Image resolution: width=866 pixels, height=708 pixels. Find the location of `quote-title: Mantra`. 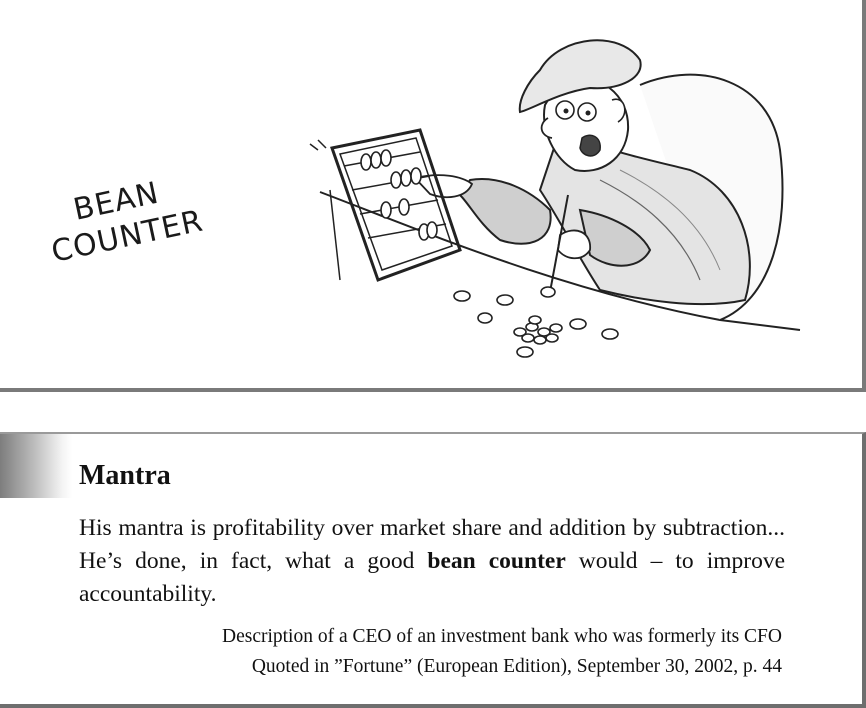

quote-title: Mantra is located at coordinates (125, 475).